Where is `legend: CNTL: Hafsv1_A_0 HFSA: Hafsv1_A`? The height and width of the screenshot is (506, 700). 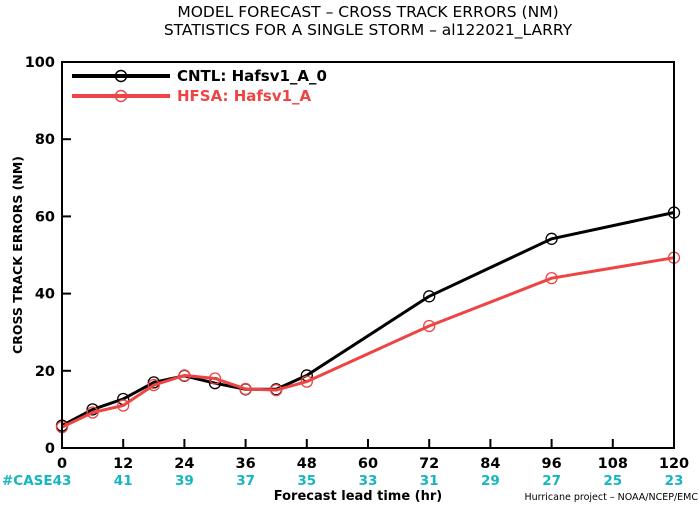
legend: CNTL: Hafsv1_A_0 HFSA: Hafsv1_A is located at coordinates (199, 86).